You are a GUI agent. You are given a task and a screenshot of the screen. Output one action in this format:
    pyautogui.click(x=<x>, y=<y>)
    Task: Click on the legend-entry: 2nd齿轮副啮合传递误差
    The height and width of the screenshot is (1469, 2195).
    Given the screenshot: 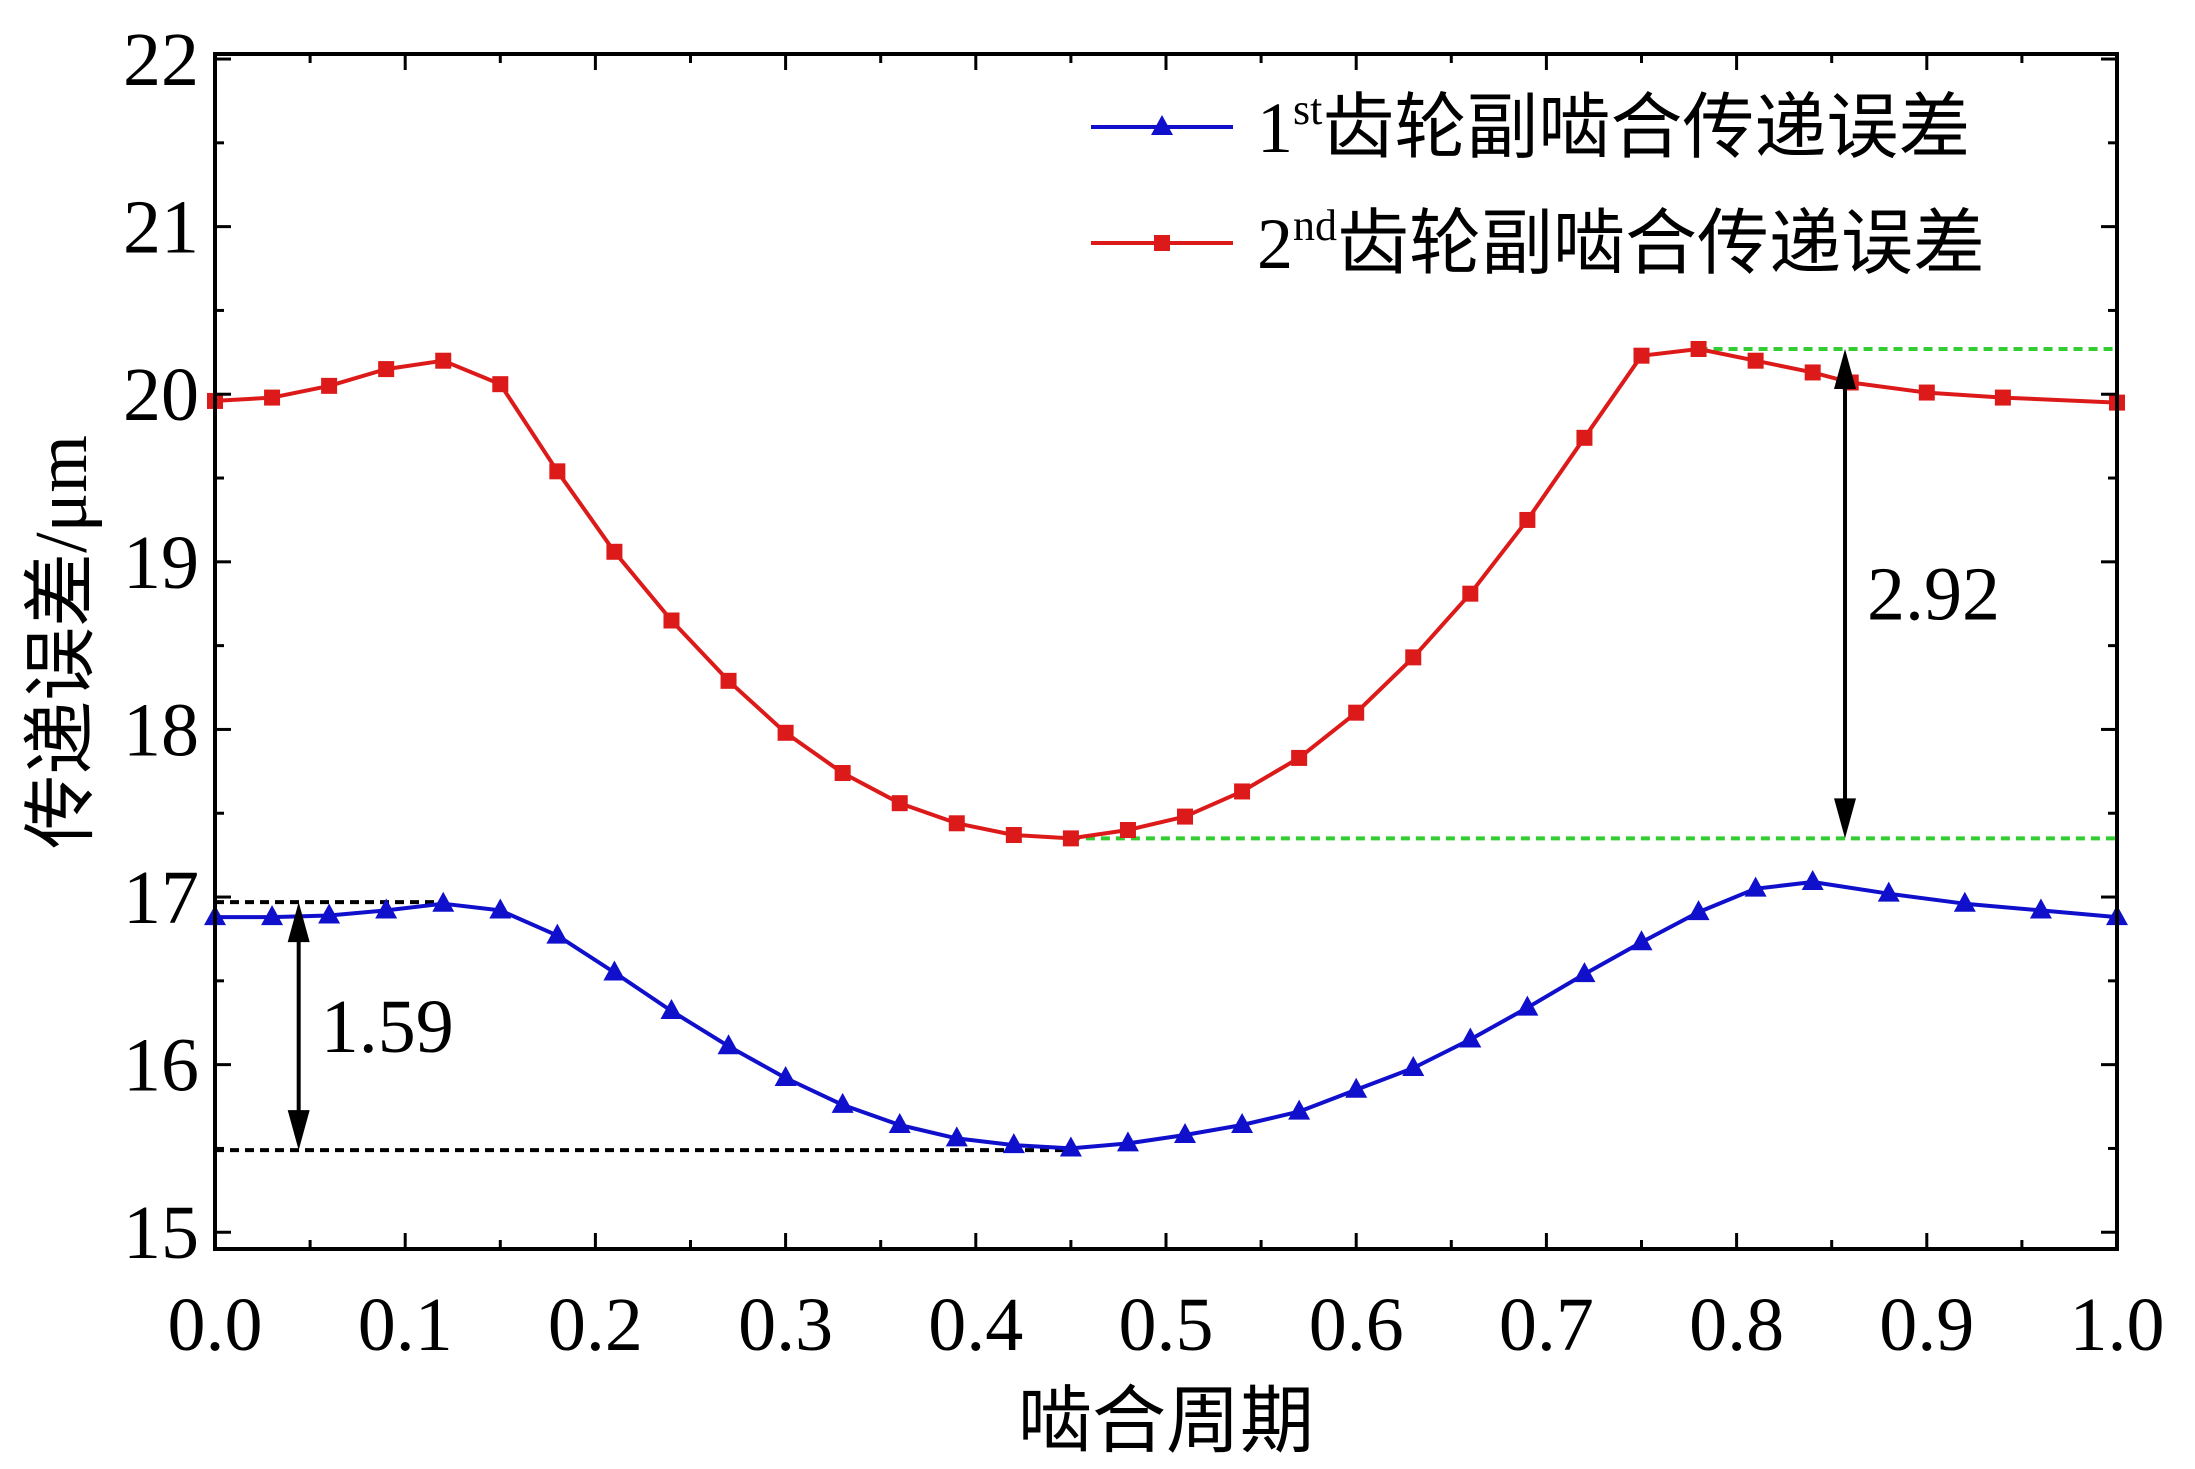 What is the action you would take?
    pyautogui.click(x=1538, y=242)
    